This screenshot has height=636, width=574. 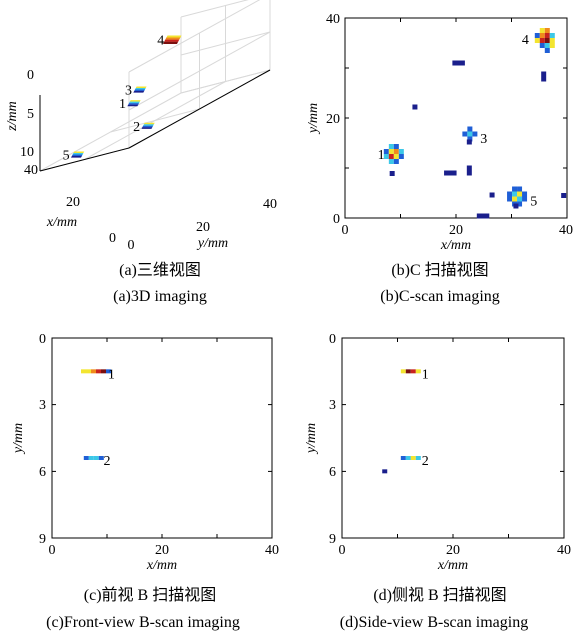 What do you see at coordinates (439, 595) in the screenshot?
I see `panel-d-caption-cn: (d)侧视 B 扫描视图` at bounding box center [439, 595].